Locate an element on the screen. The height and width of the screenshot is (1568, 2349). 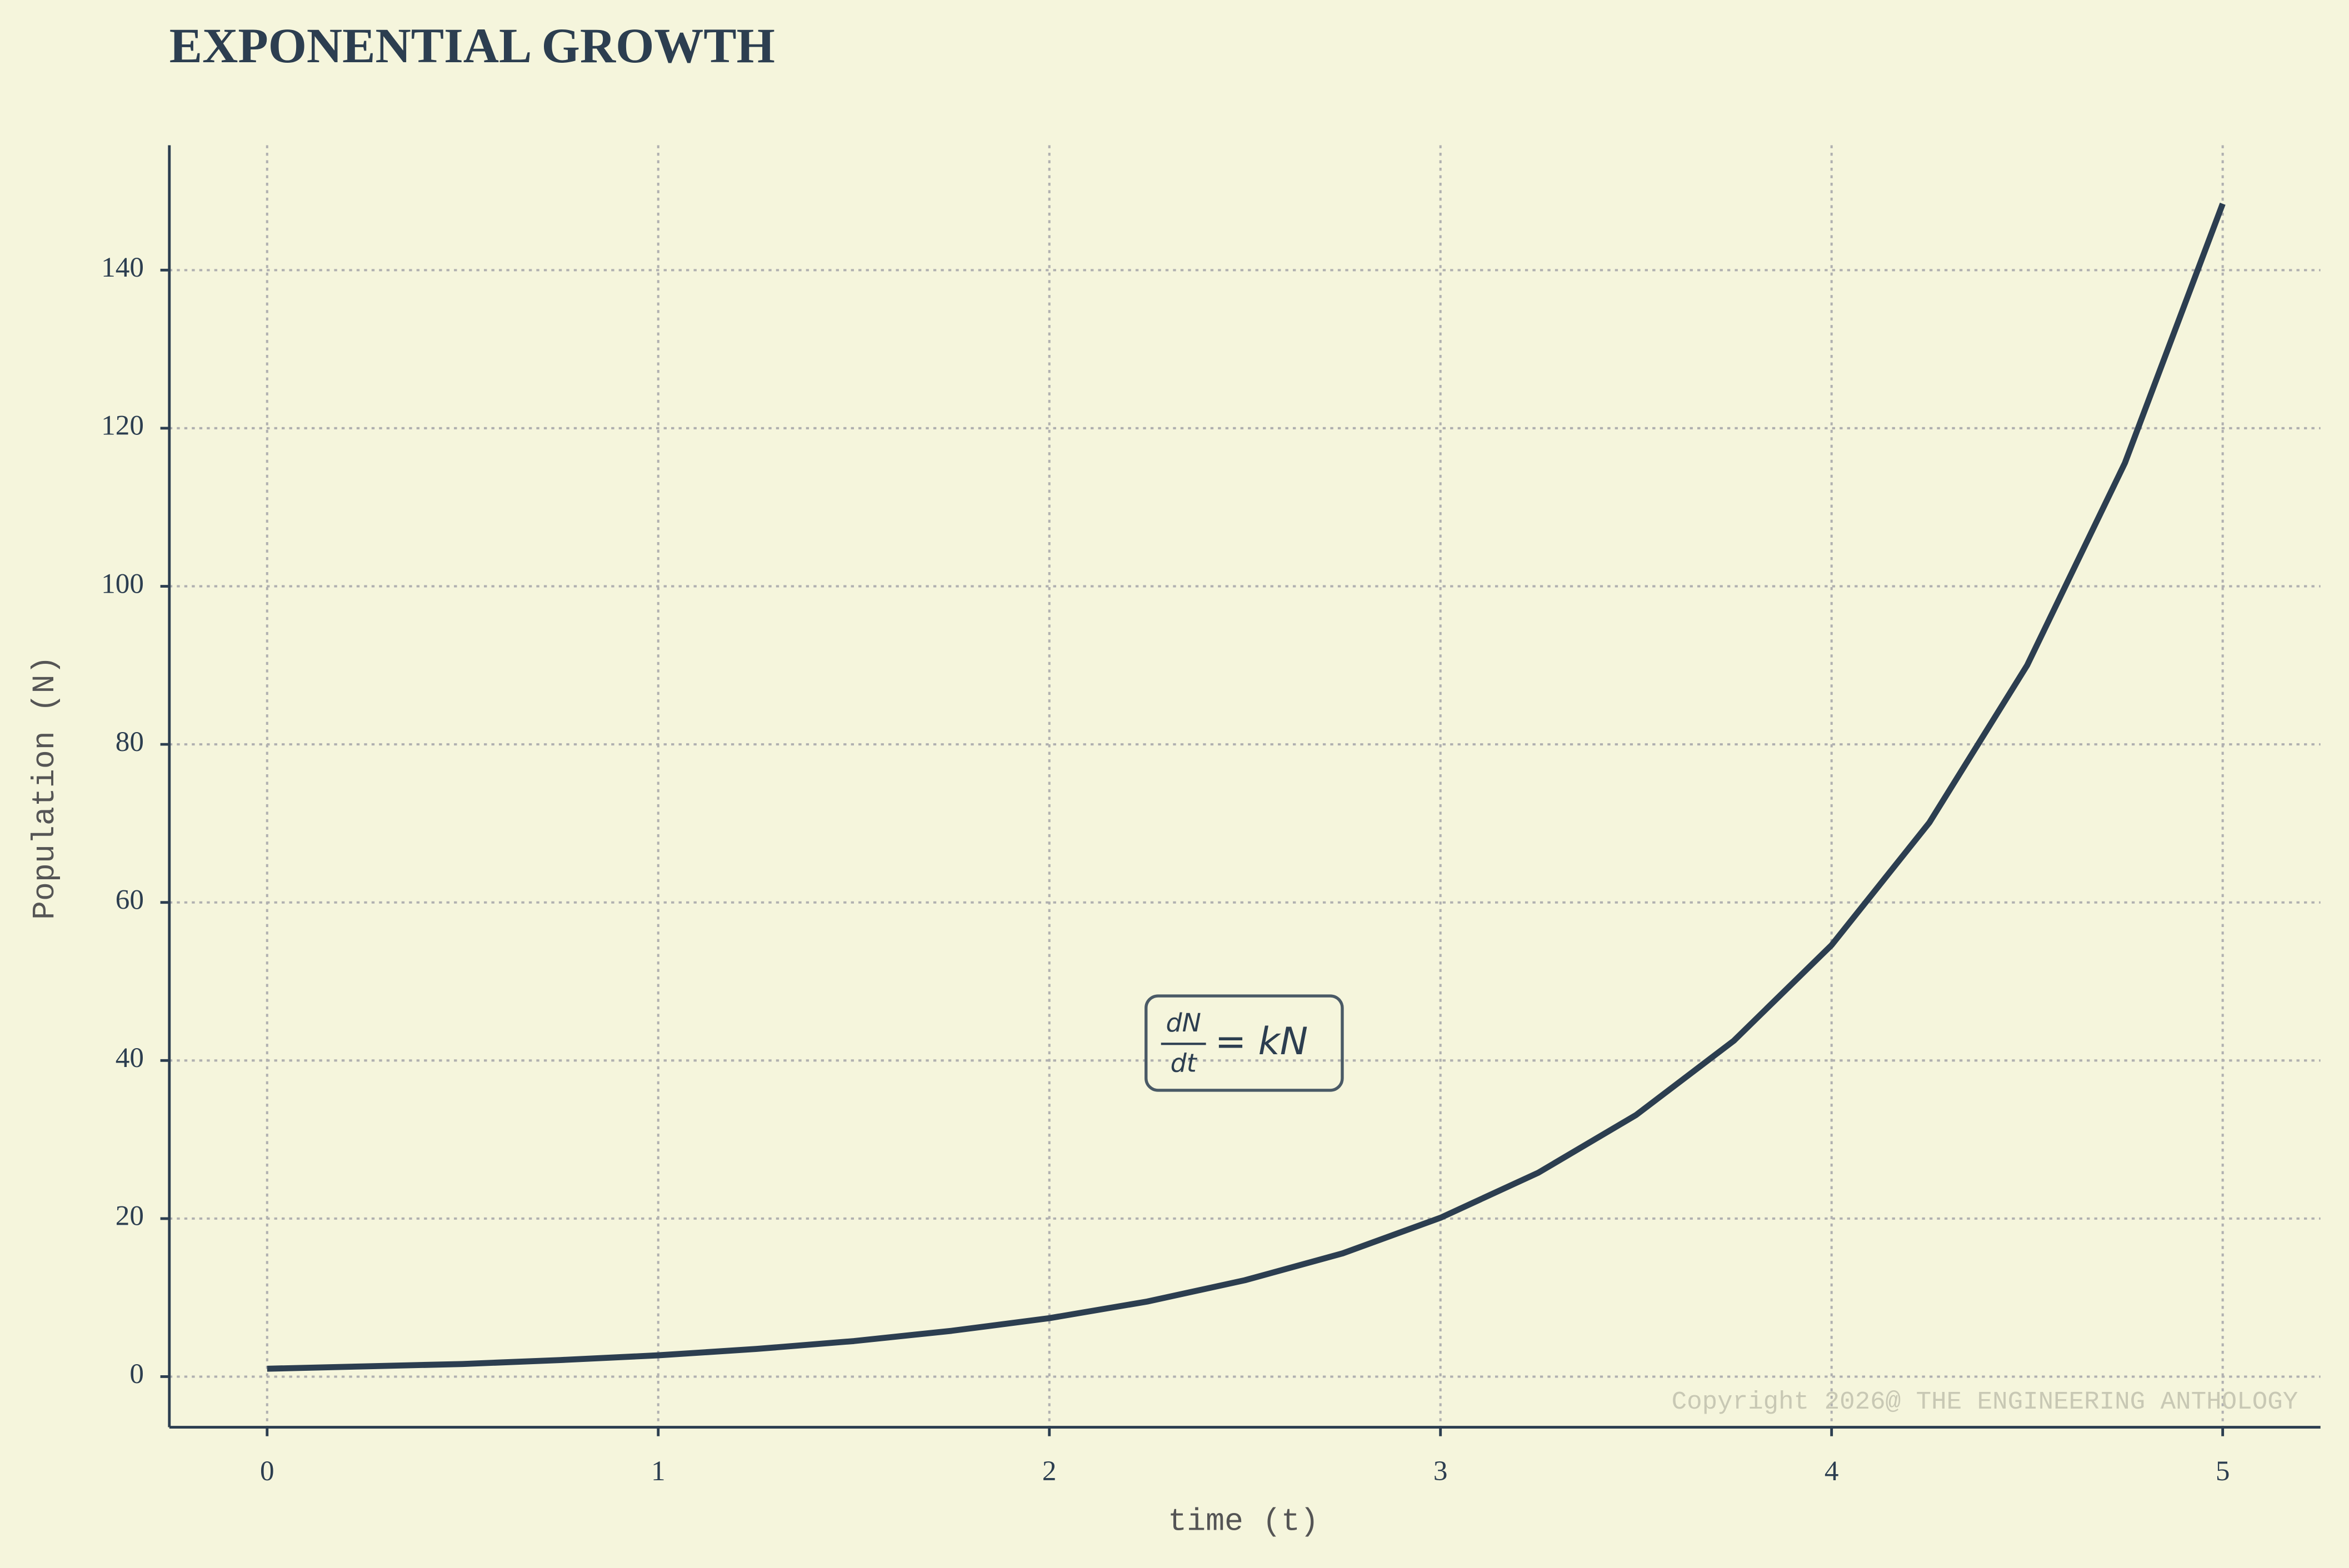
y-axis-label: Population (N) is located at coordinates (45, 788).